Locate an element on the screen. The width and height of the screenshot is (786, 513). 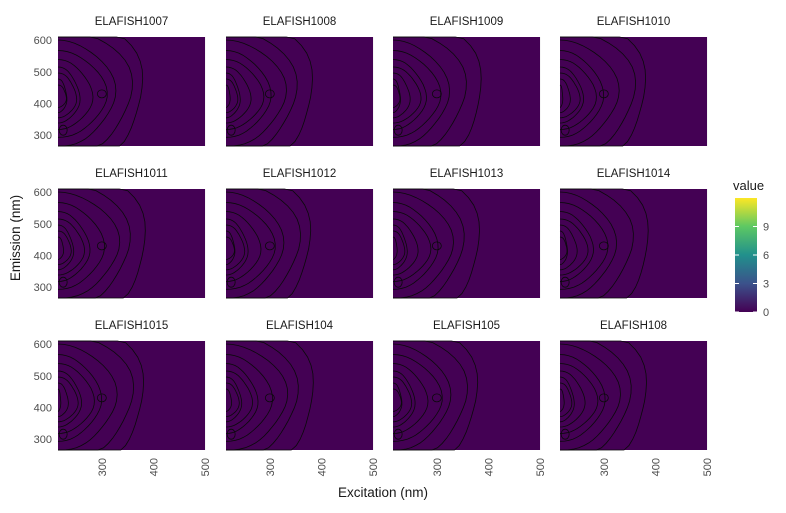
facet-title: ELAFISH1010 is located at coordinates (634, 22).